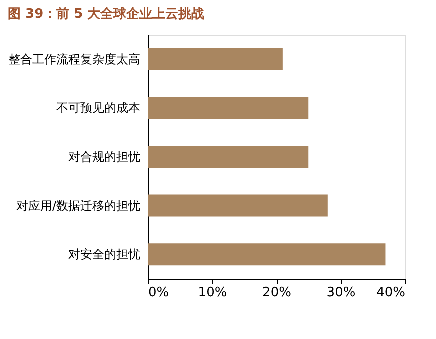 This screenshot has width=436, height=339. I want to click on x-tick-label: 0%, so click(159, 293).